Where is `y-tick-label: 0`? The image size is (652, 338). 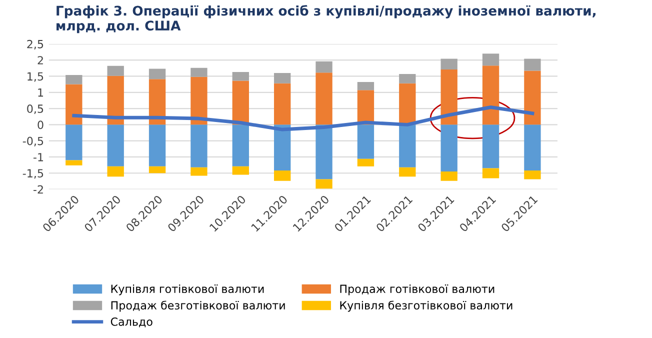
y-tick-label: 0 is located at coordinates (41, 125).